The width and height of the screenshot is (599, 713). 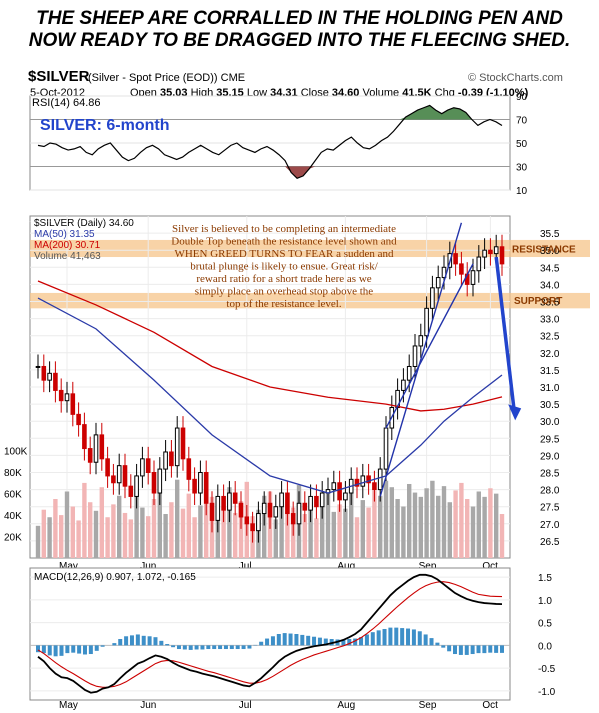 I want to click on rsi-tick-label: 50, so click(x=522, y=144).